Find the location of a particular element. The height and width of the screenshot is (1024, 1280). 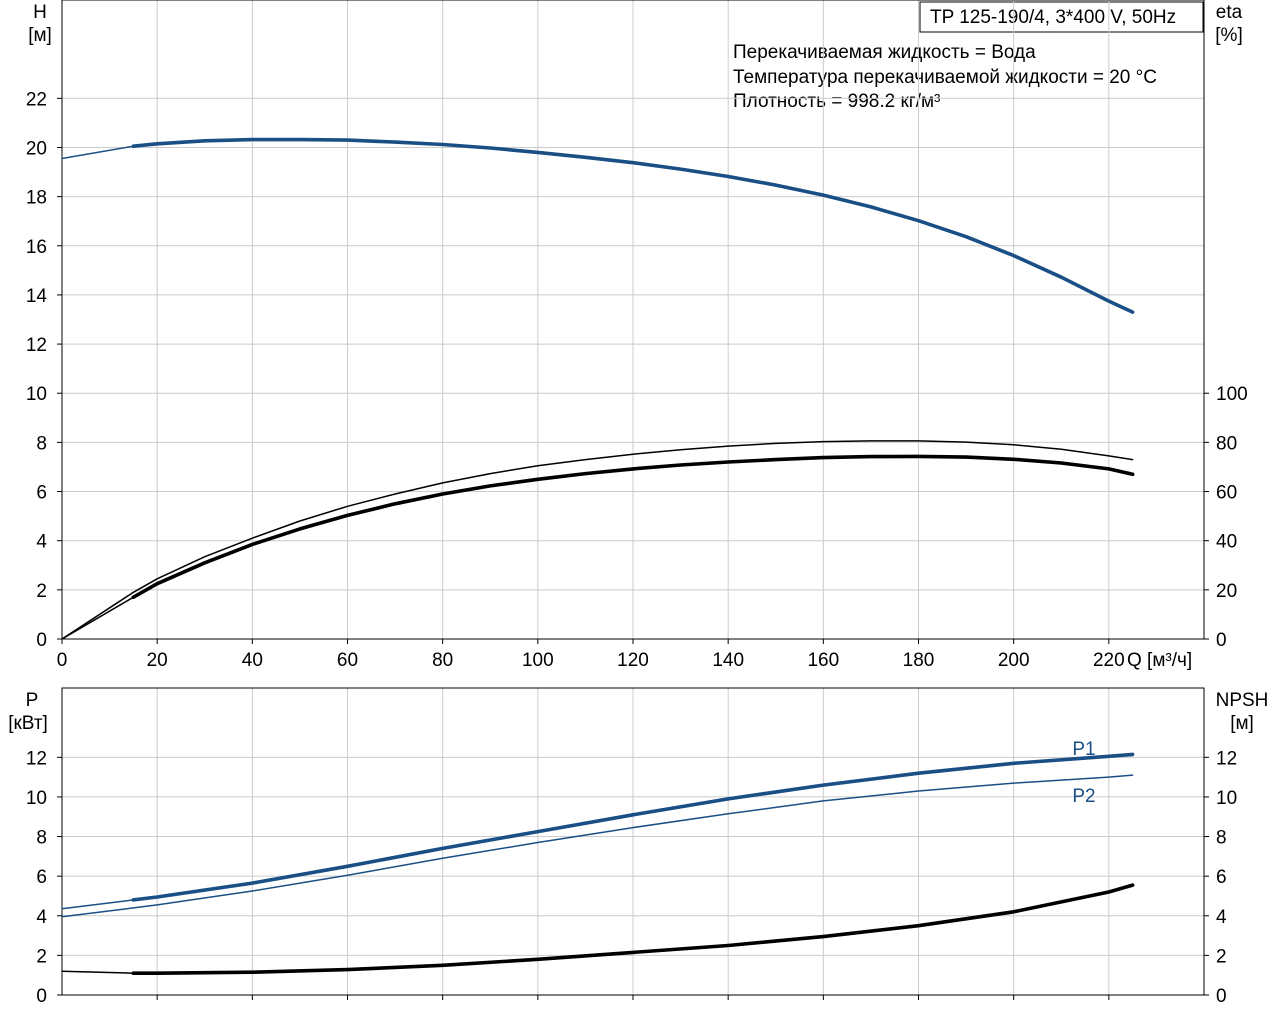

info-line-density: Плотность = 998.2 кг/м³ is located at coordinates (836, 101).